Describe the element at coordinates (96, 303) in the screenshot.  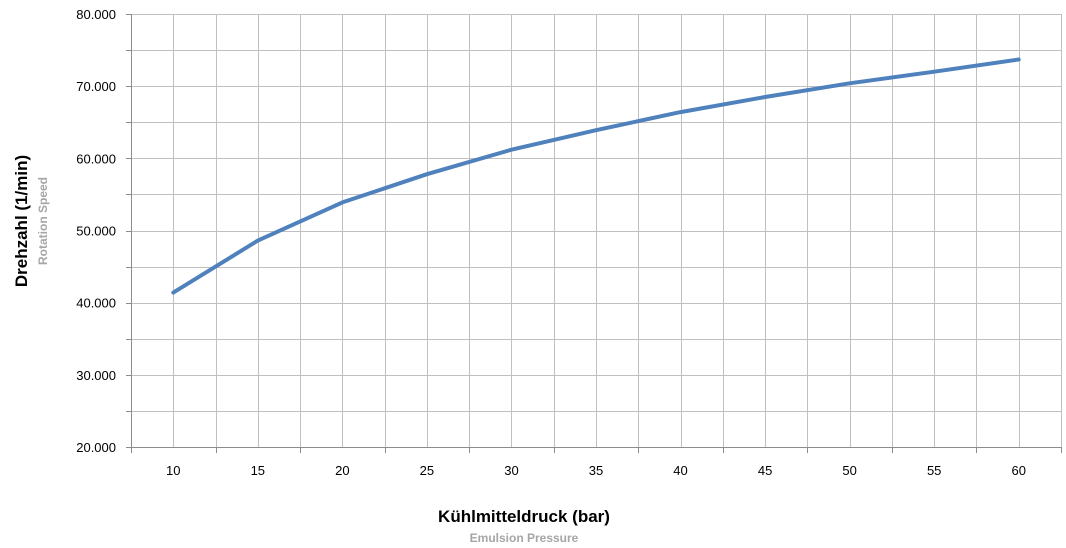
I see `y-tick-label: 40.000` at that location.